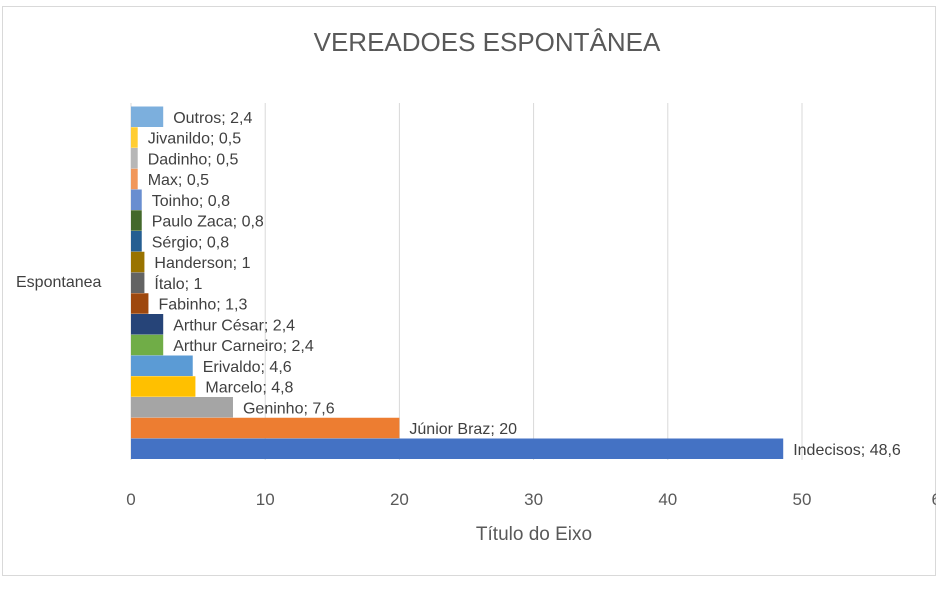  Describe the element at coordinates (134, 137) in the screenshot. I see `bar-jivanildo` at that location.